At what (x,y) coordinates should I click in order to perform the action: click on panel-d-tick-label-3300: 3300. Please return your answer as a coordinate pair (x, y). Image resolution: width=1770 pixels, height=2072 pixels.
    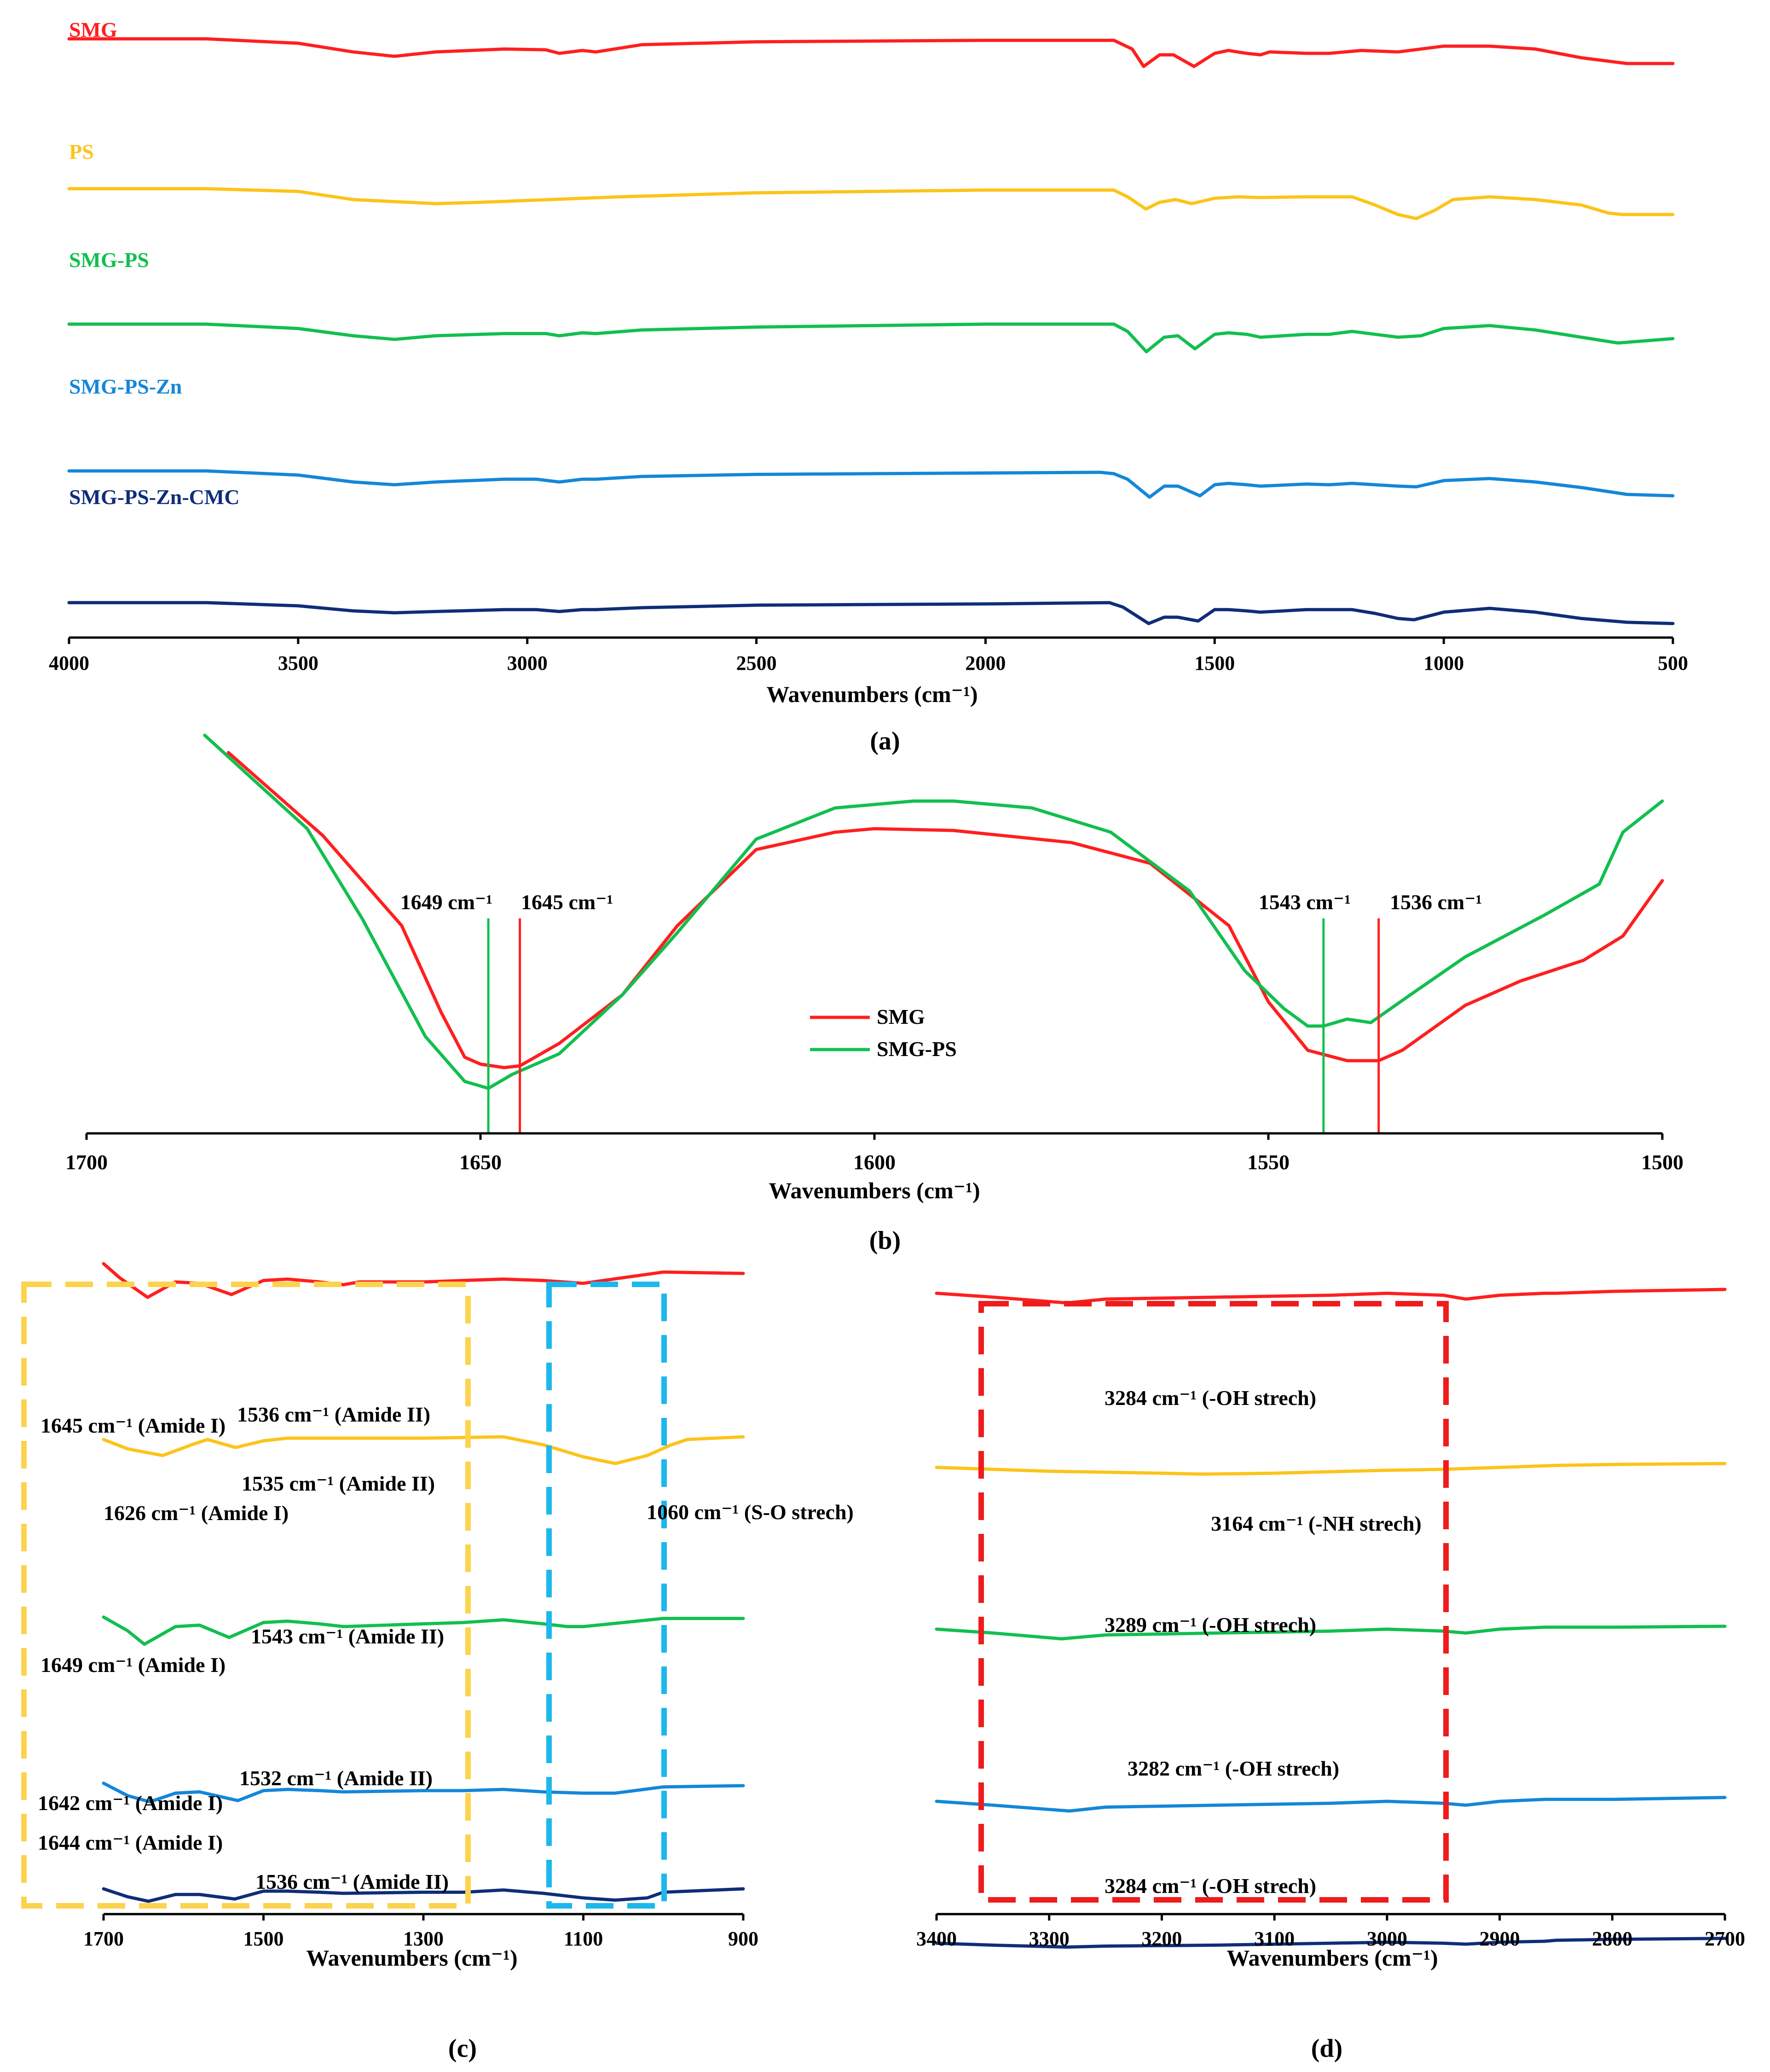
    Looking at the image, I should click on (1049, 1938).